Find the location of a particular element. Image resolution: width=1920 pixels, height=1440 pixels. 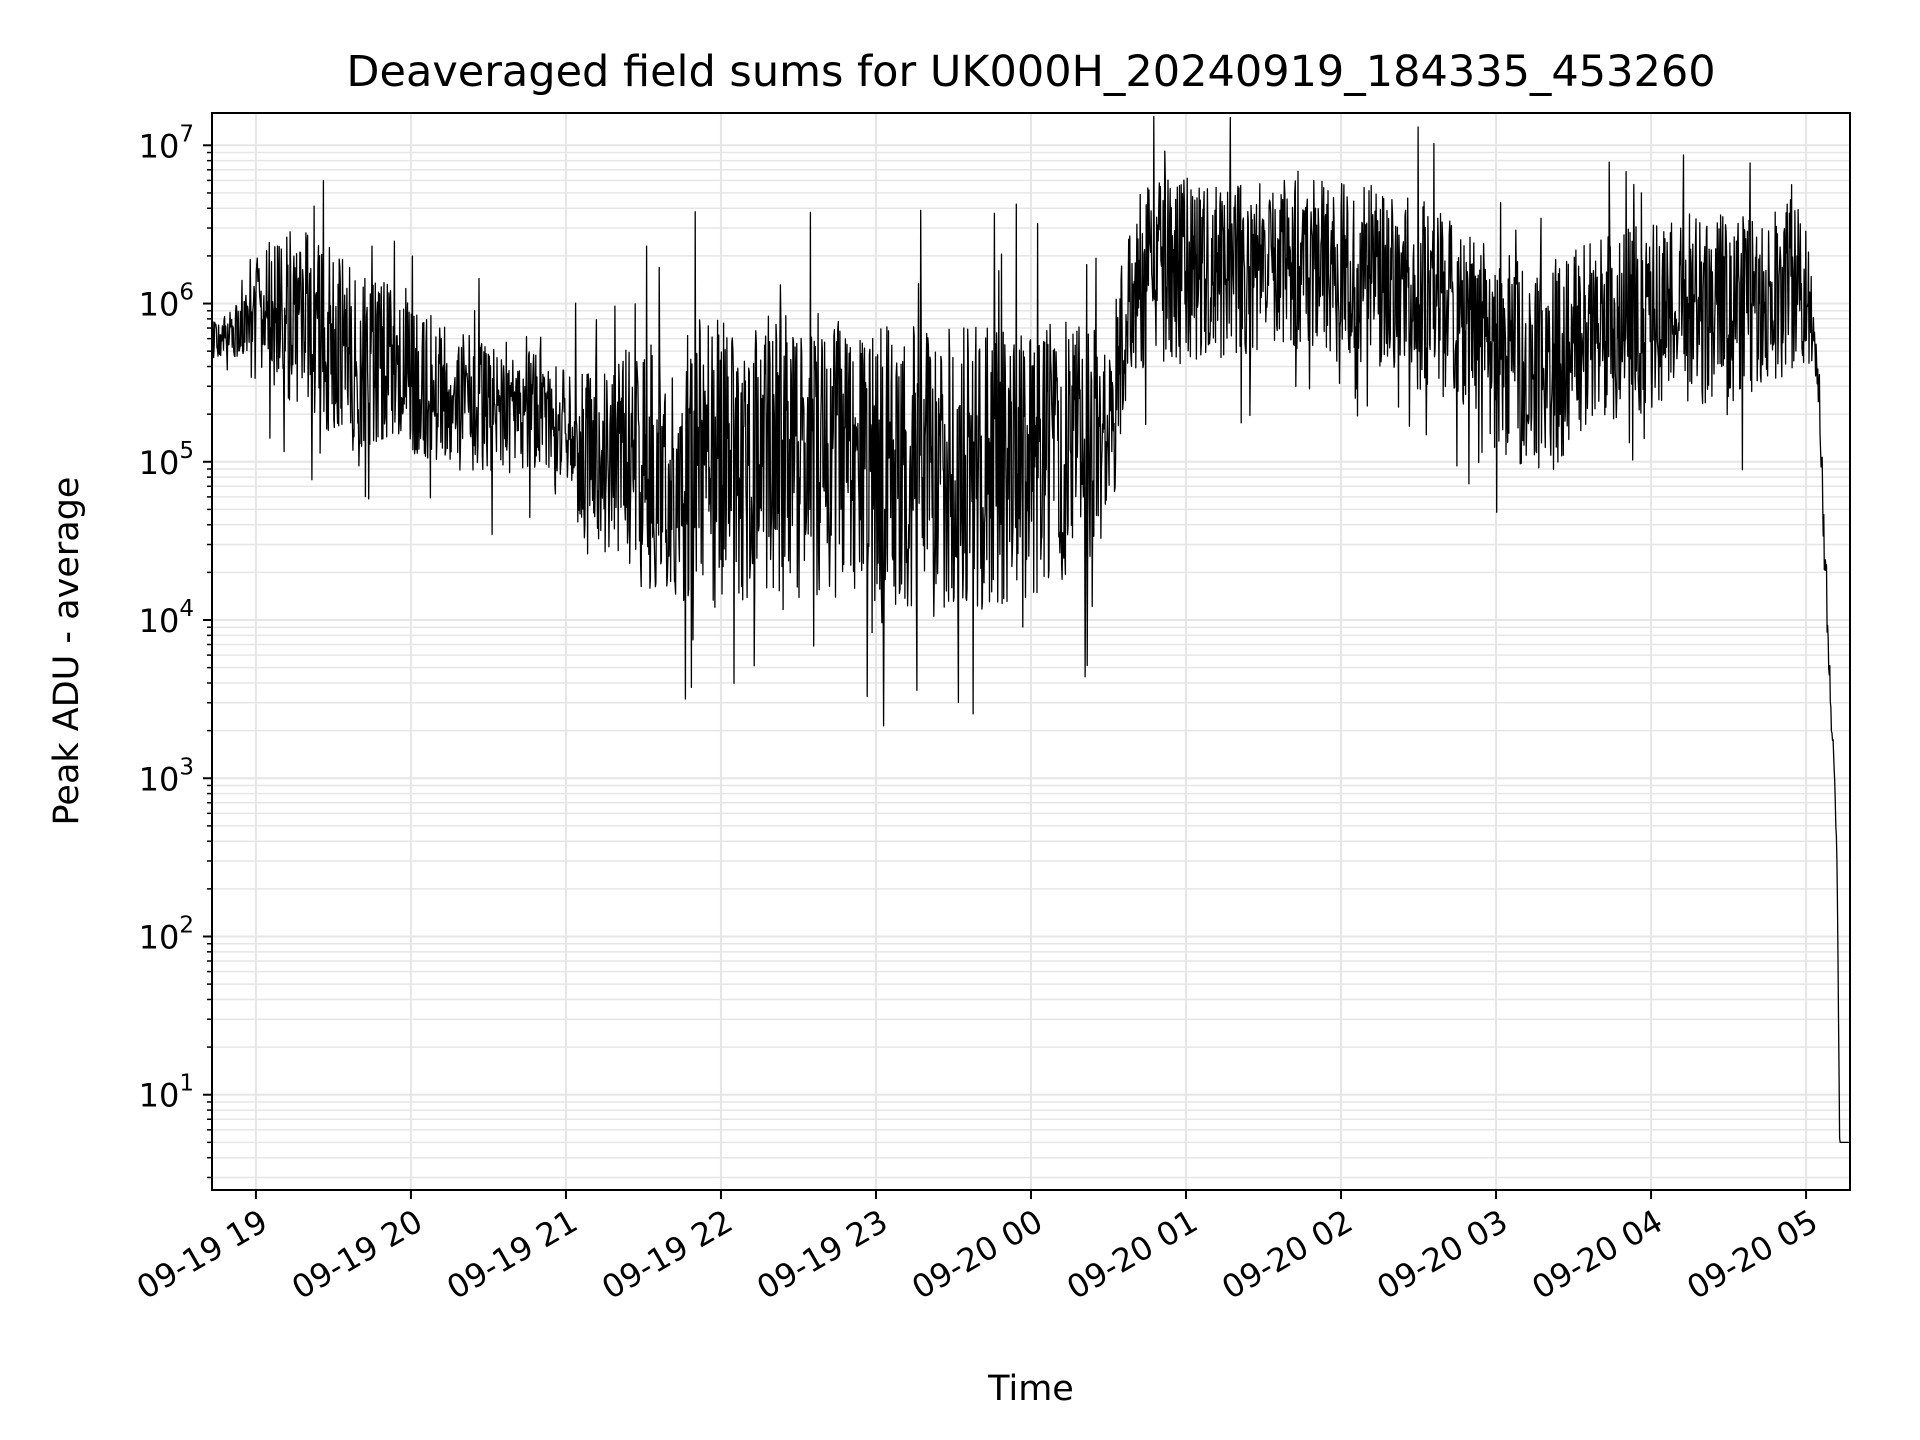

y-tick-label: 10⁷ is located at coordinates (166, 143).